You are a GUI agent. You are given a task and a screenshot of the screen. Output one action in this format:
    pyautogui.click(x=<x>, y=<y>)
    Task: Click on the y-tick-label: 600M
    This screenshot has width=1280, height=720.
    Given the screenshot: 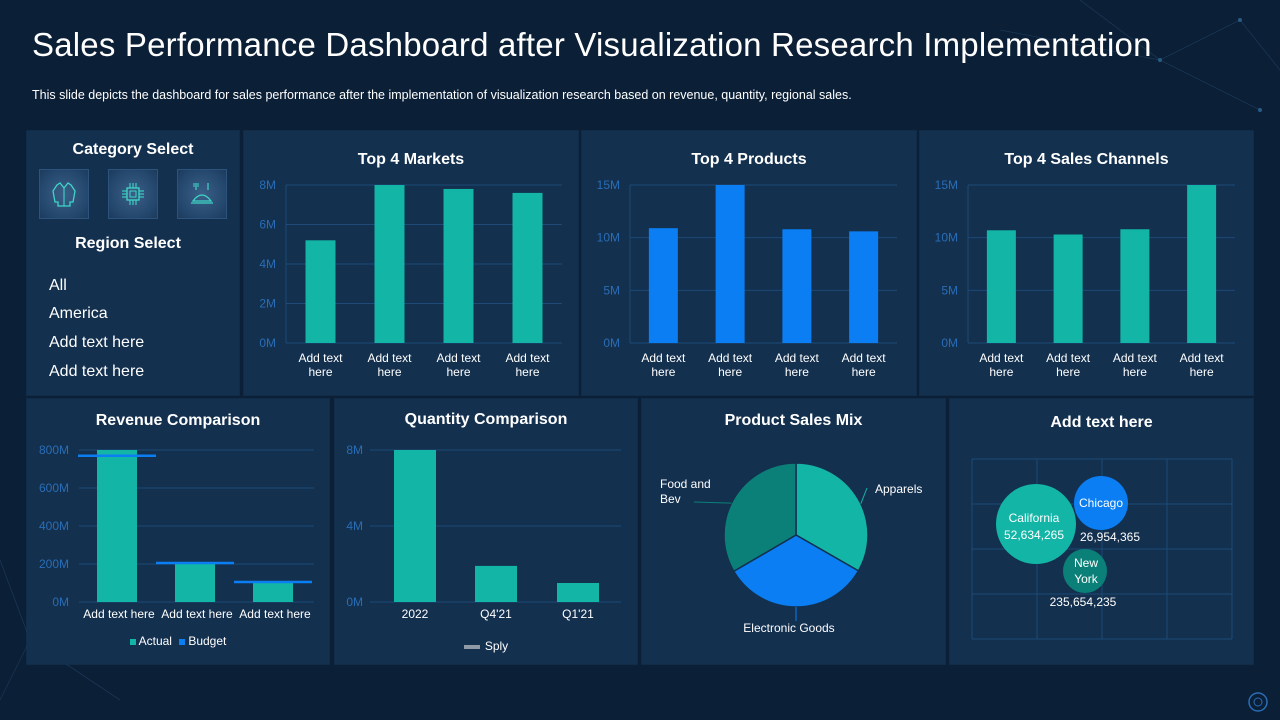 What is the action you would take?
    pyautogui.click(x=54, y=488)
    